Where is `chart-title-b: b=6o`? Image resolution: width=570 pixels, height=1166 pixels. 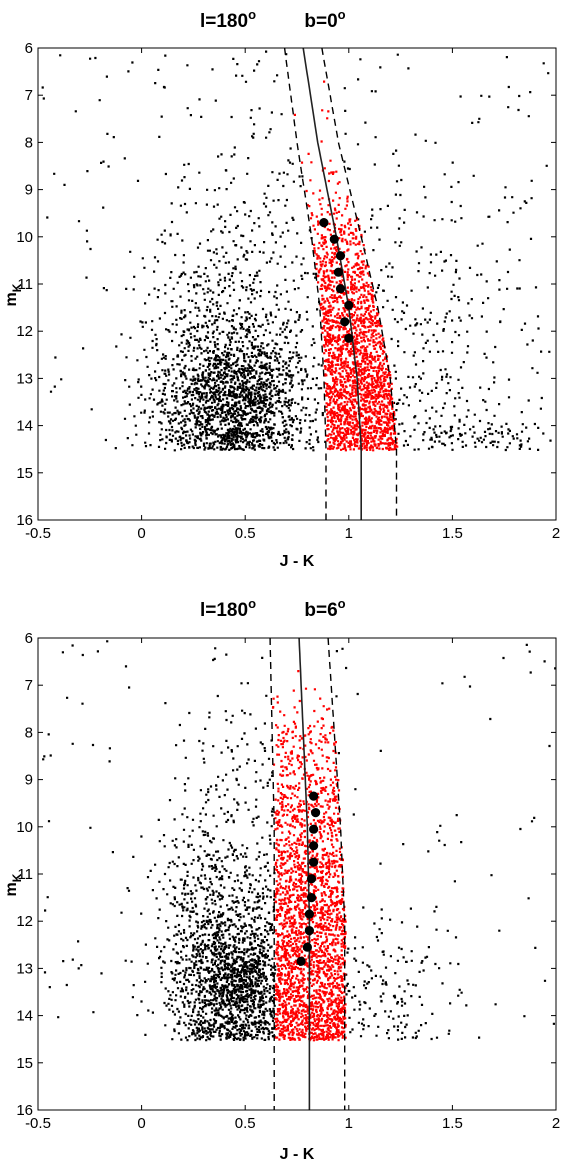
chart-title-b: b=6o is located at coordinates (324, 608).